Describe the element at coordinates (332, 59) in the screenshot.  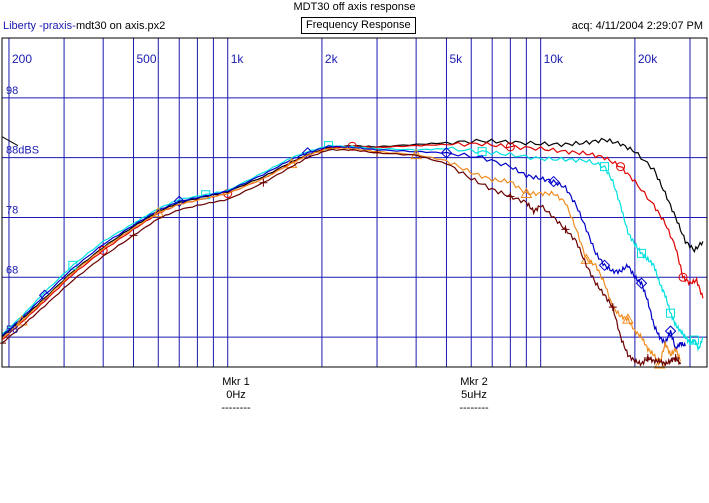
I see `x-tick-label: 2k` at that location.